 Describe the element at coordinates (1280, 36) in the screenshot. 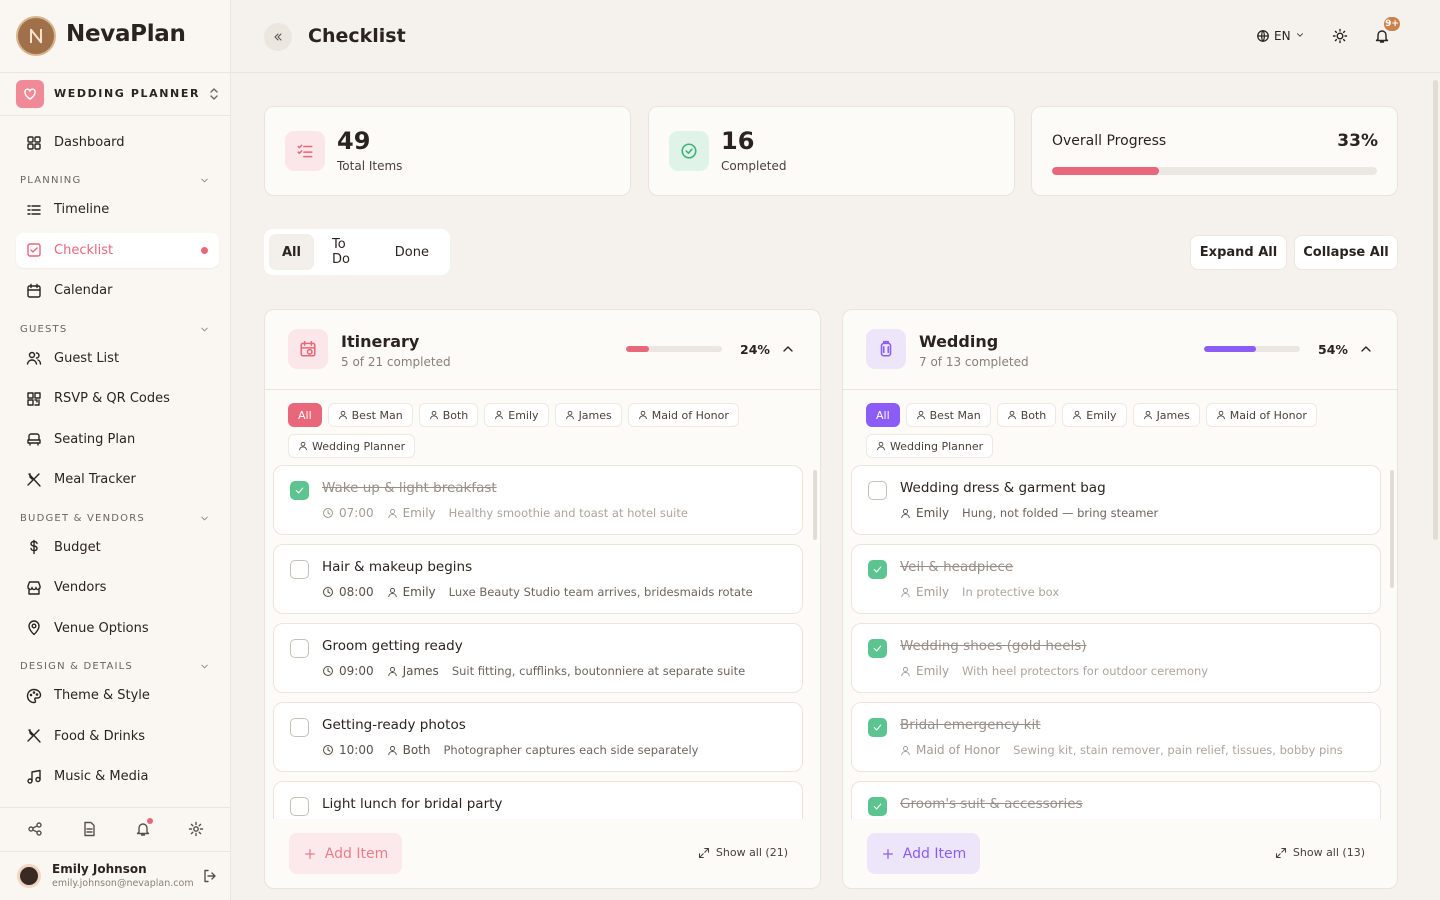

I see `language-switch: EN` at that location.